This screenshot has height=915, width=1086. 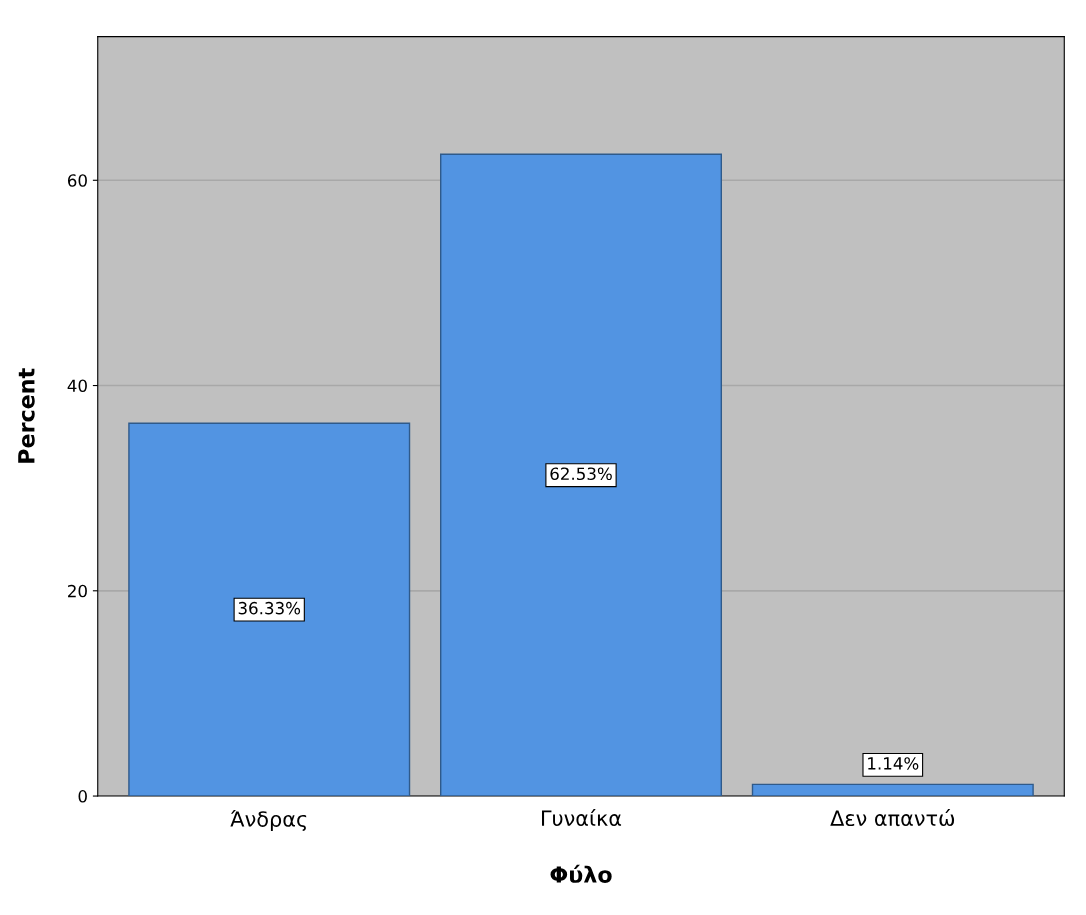 I want to click on y-tick-label: 40, so click(x=77, y=386).